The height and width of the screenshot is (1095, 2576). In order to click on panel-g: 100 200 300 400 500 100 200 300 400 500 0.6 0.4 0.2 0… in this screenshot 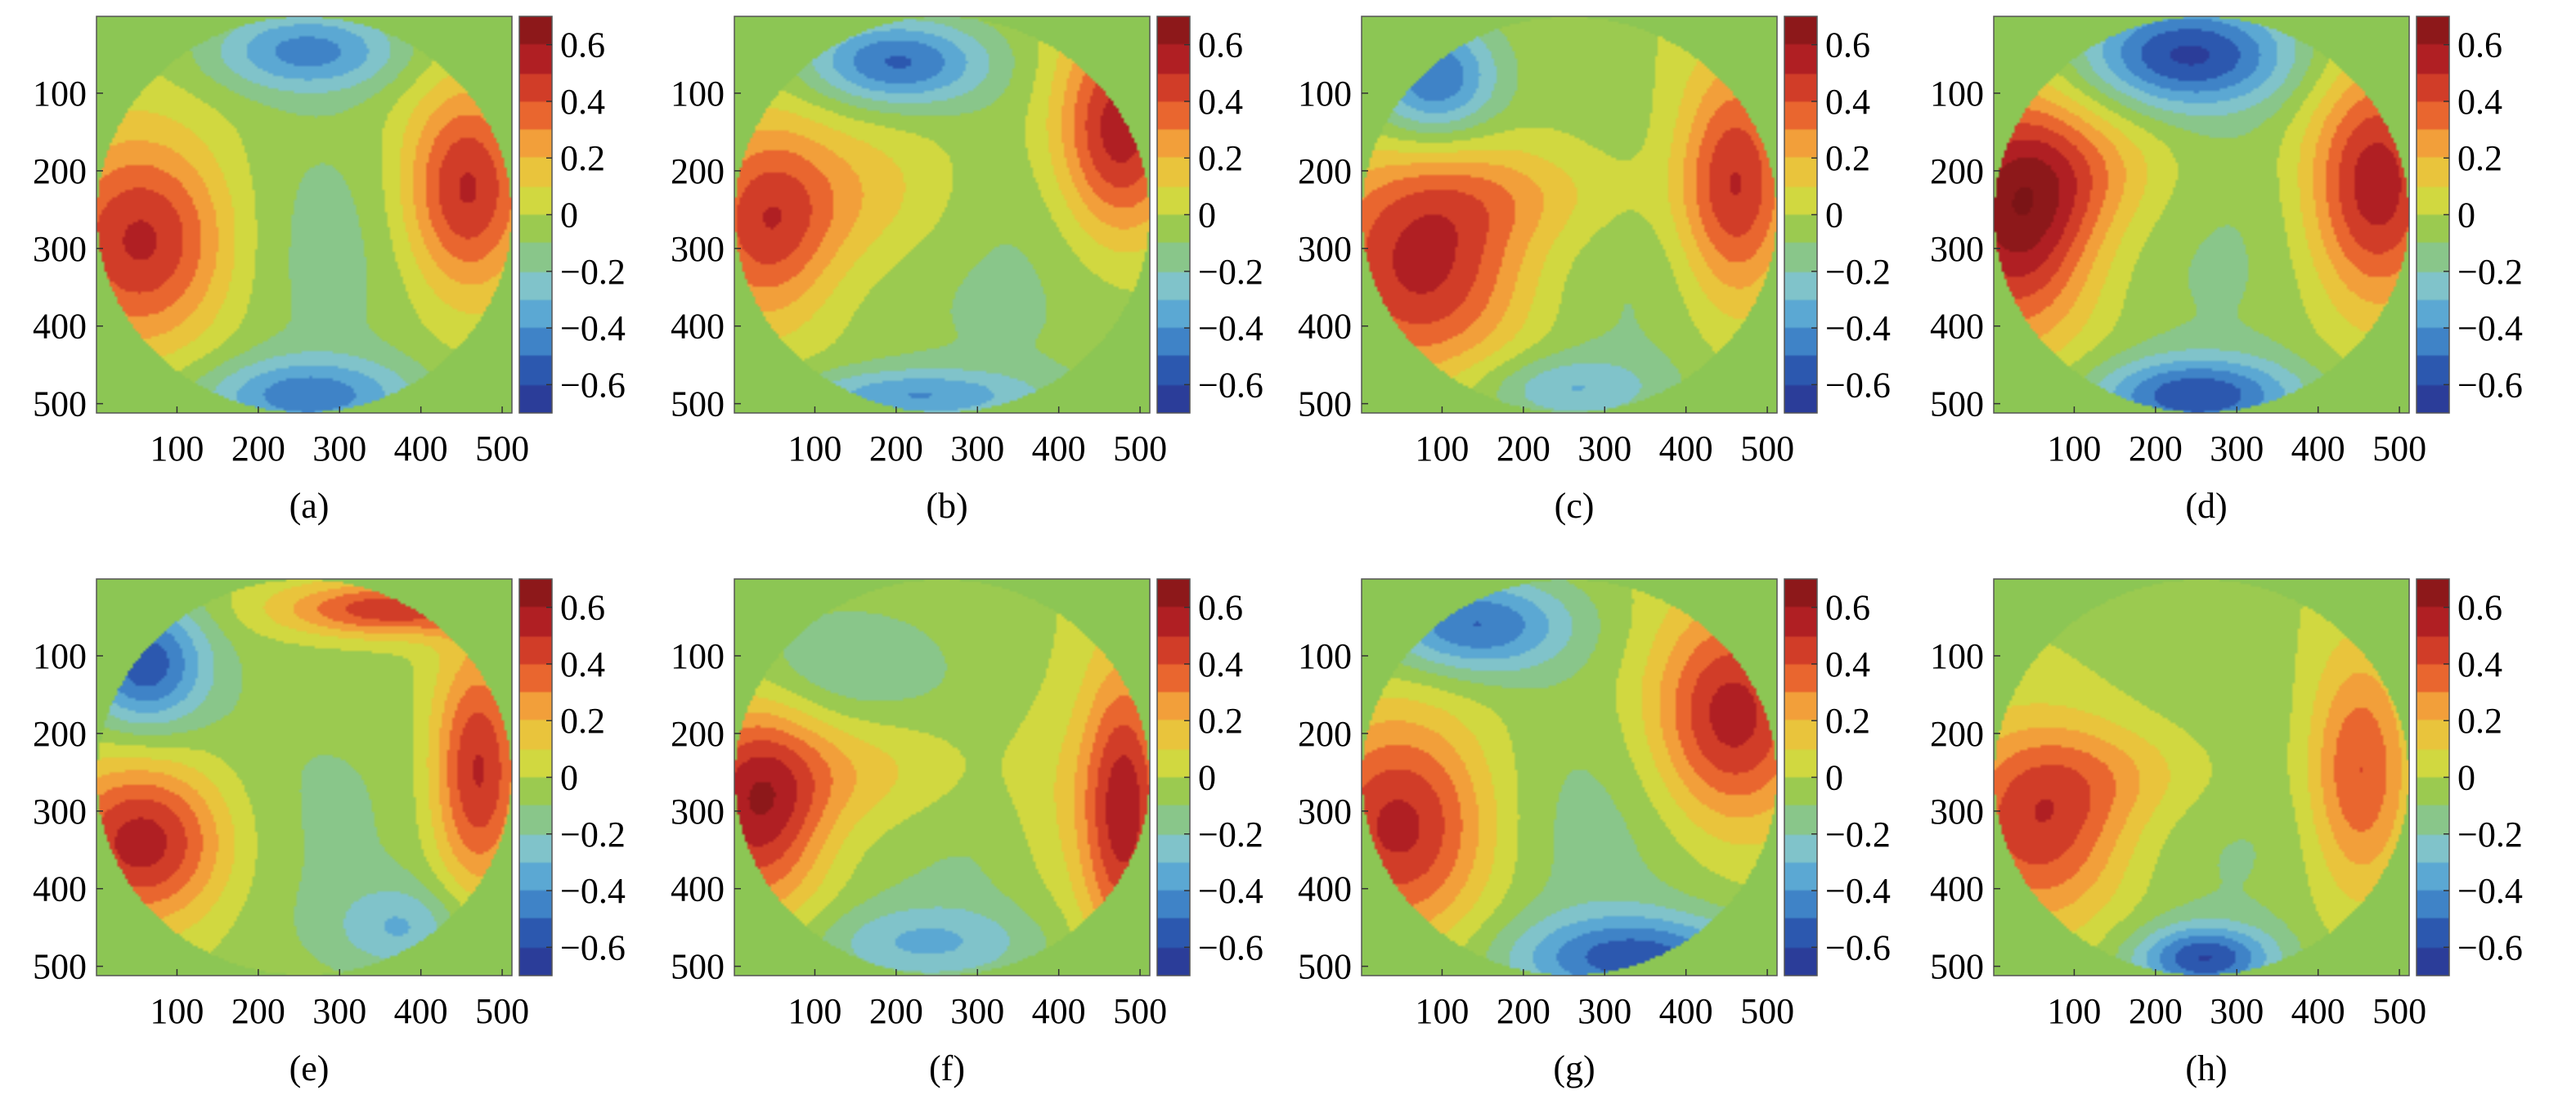, I will do `click(1595, 833)`.